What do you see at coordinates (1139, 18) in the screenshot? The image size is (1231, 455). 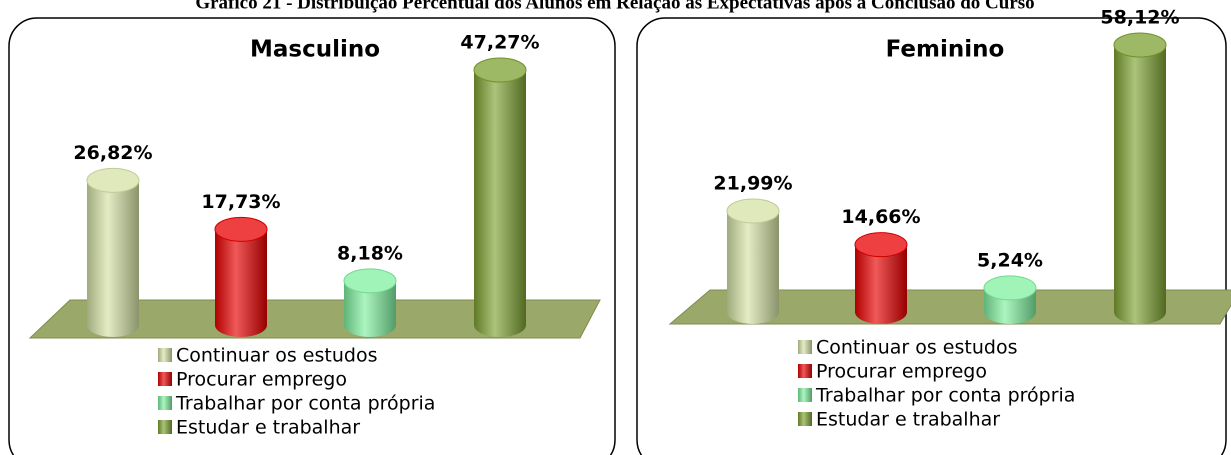 I see `value-label: 58,12%` at bounding box center [1139, 18].